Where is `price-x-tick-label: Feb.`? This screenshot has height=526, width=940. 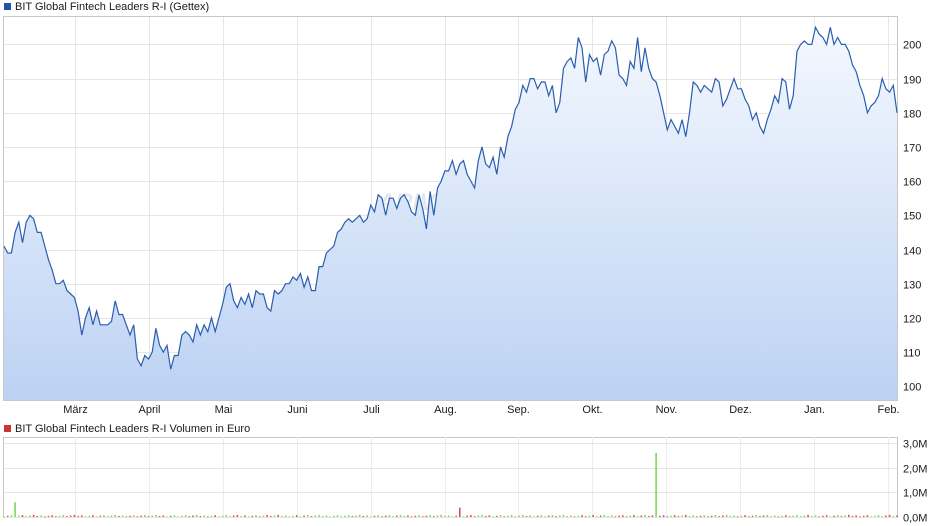 price-x-tick-label: Feb. is located at coordinates (888, 410).